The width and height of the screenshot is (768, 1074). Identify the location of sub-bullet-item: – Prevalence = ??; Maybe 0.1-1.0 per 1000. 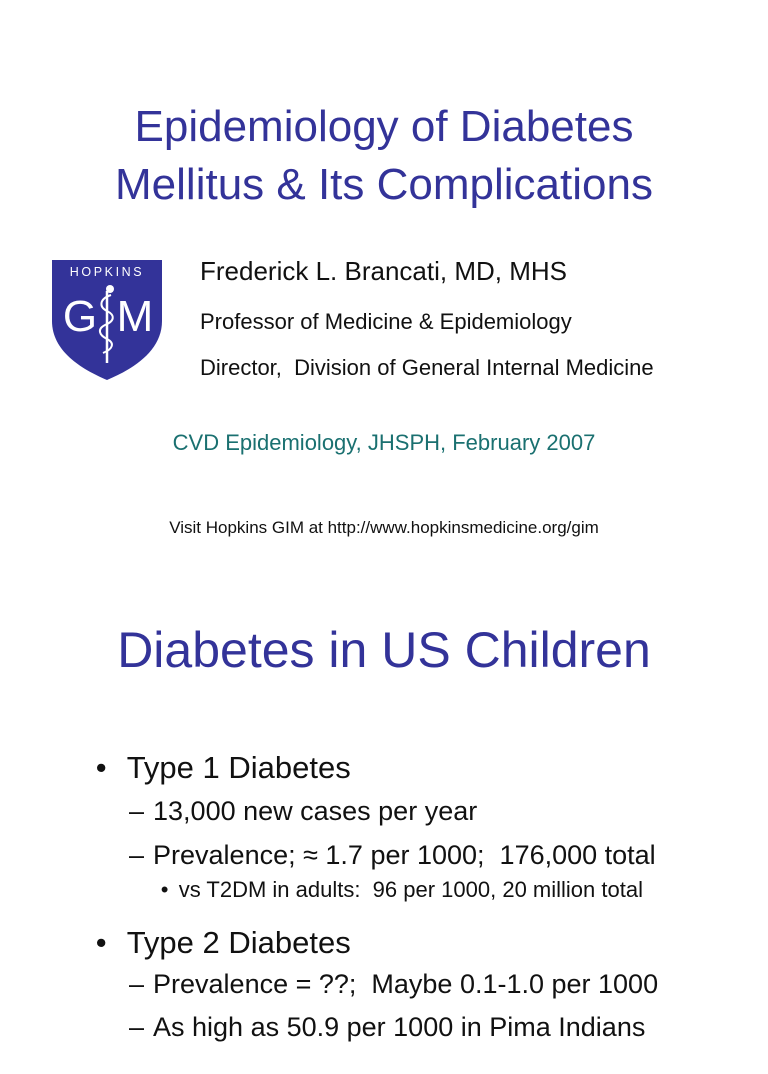
(371, 984).